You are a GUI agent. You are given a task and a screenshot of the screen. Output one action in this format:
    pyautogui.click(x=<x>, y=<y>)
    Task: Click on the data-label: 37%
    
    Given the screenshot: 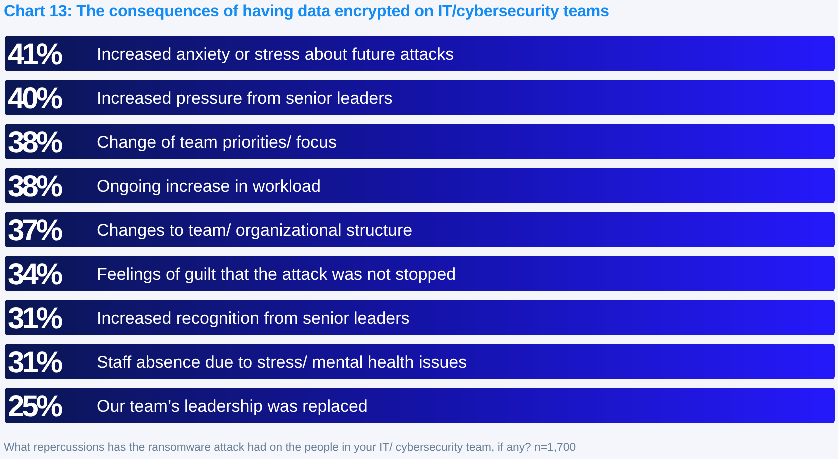 What is the action you would take?
    pyautogui.click(x=35, y=231)
    